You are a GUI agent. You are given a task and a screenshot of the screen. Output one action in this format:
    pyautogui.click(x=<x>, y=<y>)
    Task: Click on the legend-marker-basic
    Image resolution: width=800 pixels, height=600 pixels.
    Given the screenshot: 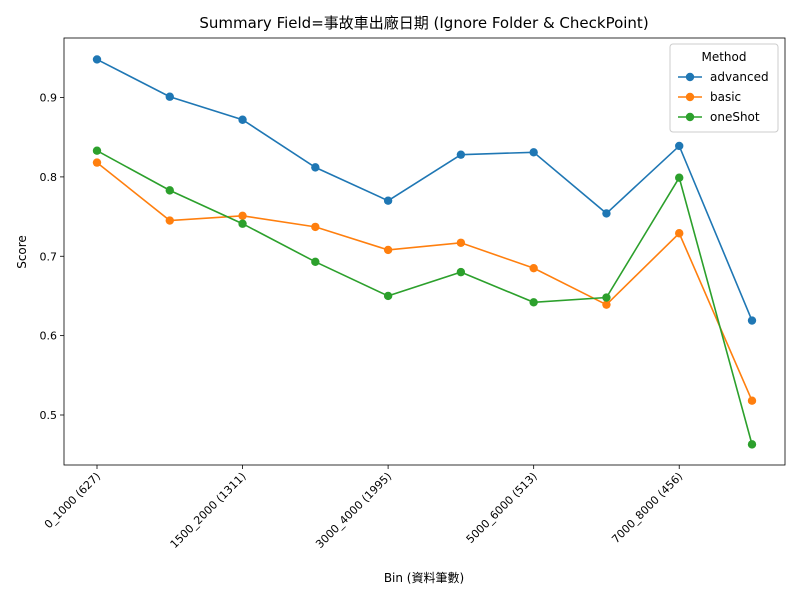 What is the action you would take?
    pyautogui.click(x=690, y=97)
    